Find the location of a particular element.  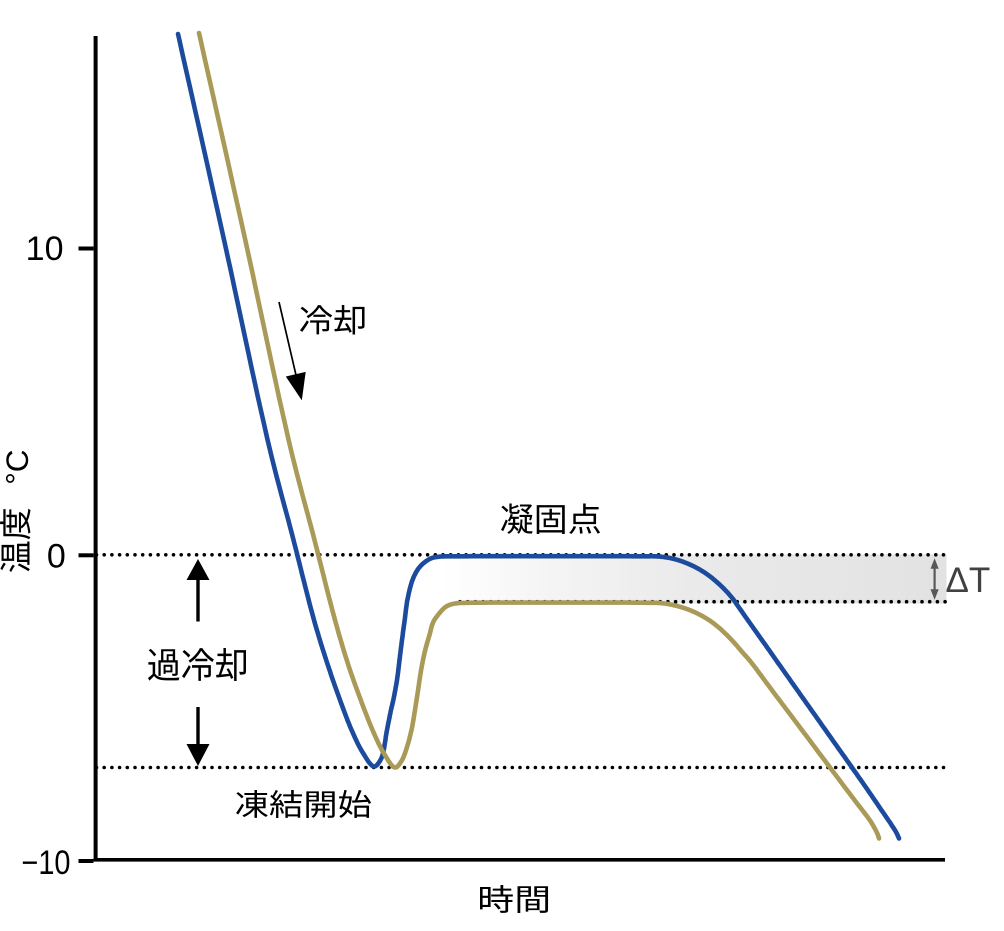

svg-text: °C is located at coordinates (17, 466).